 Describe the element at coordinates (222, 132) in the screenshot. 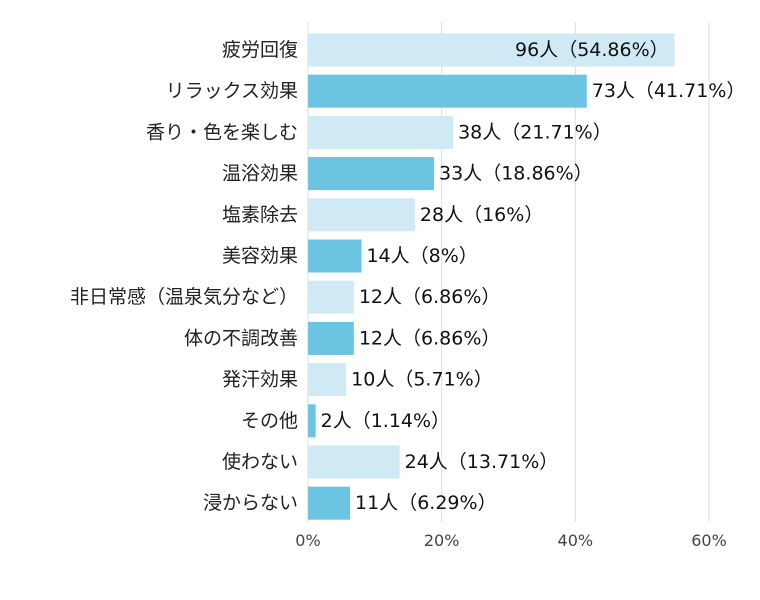

I see `category-label: 香り・色を楽しむ` at that location.